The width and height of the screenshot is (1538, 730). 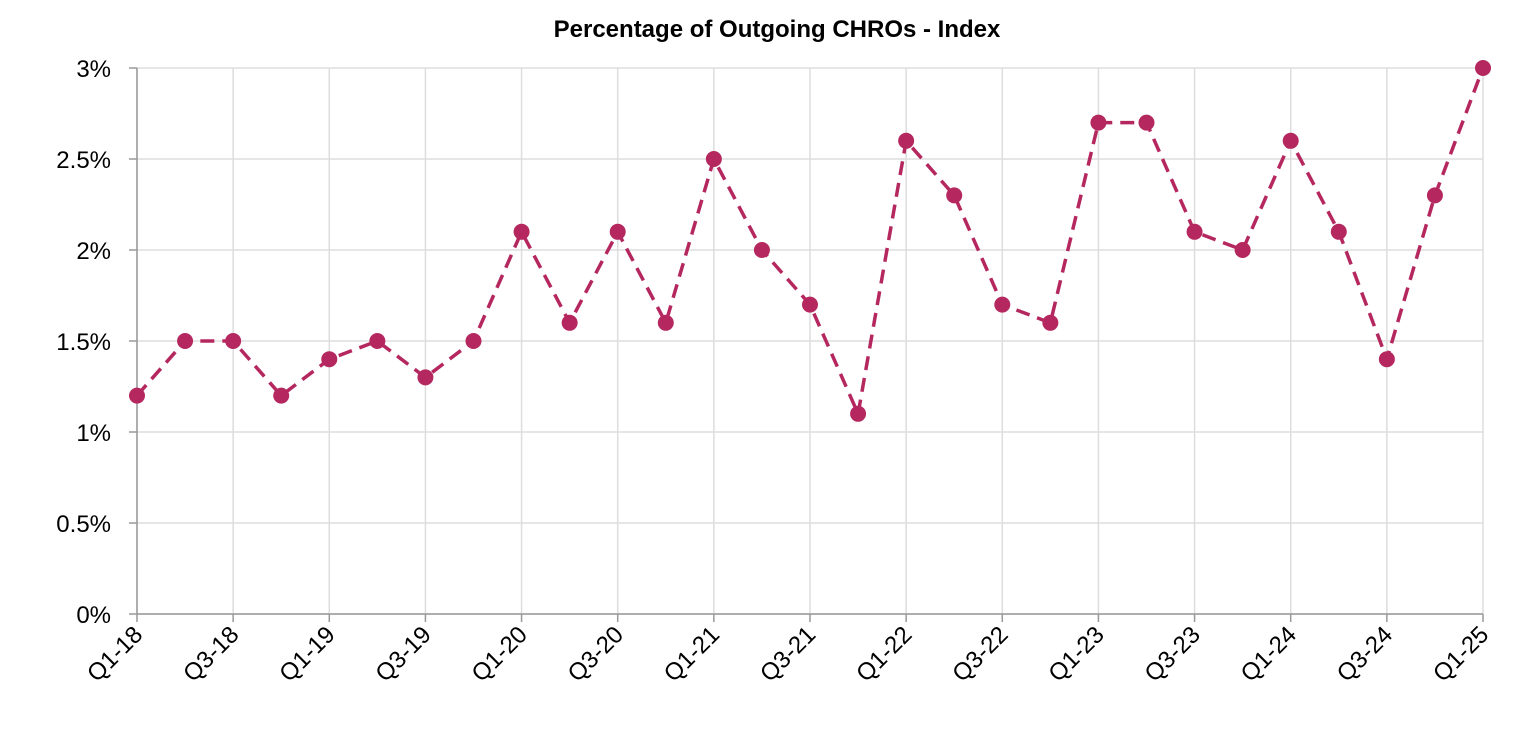 I want to click on y-tick-label: 2.5%, so click(x=83, y=160).